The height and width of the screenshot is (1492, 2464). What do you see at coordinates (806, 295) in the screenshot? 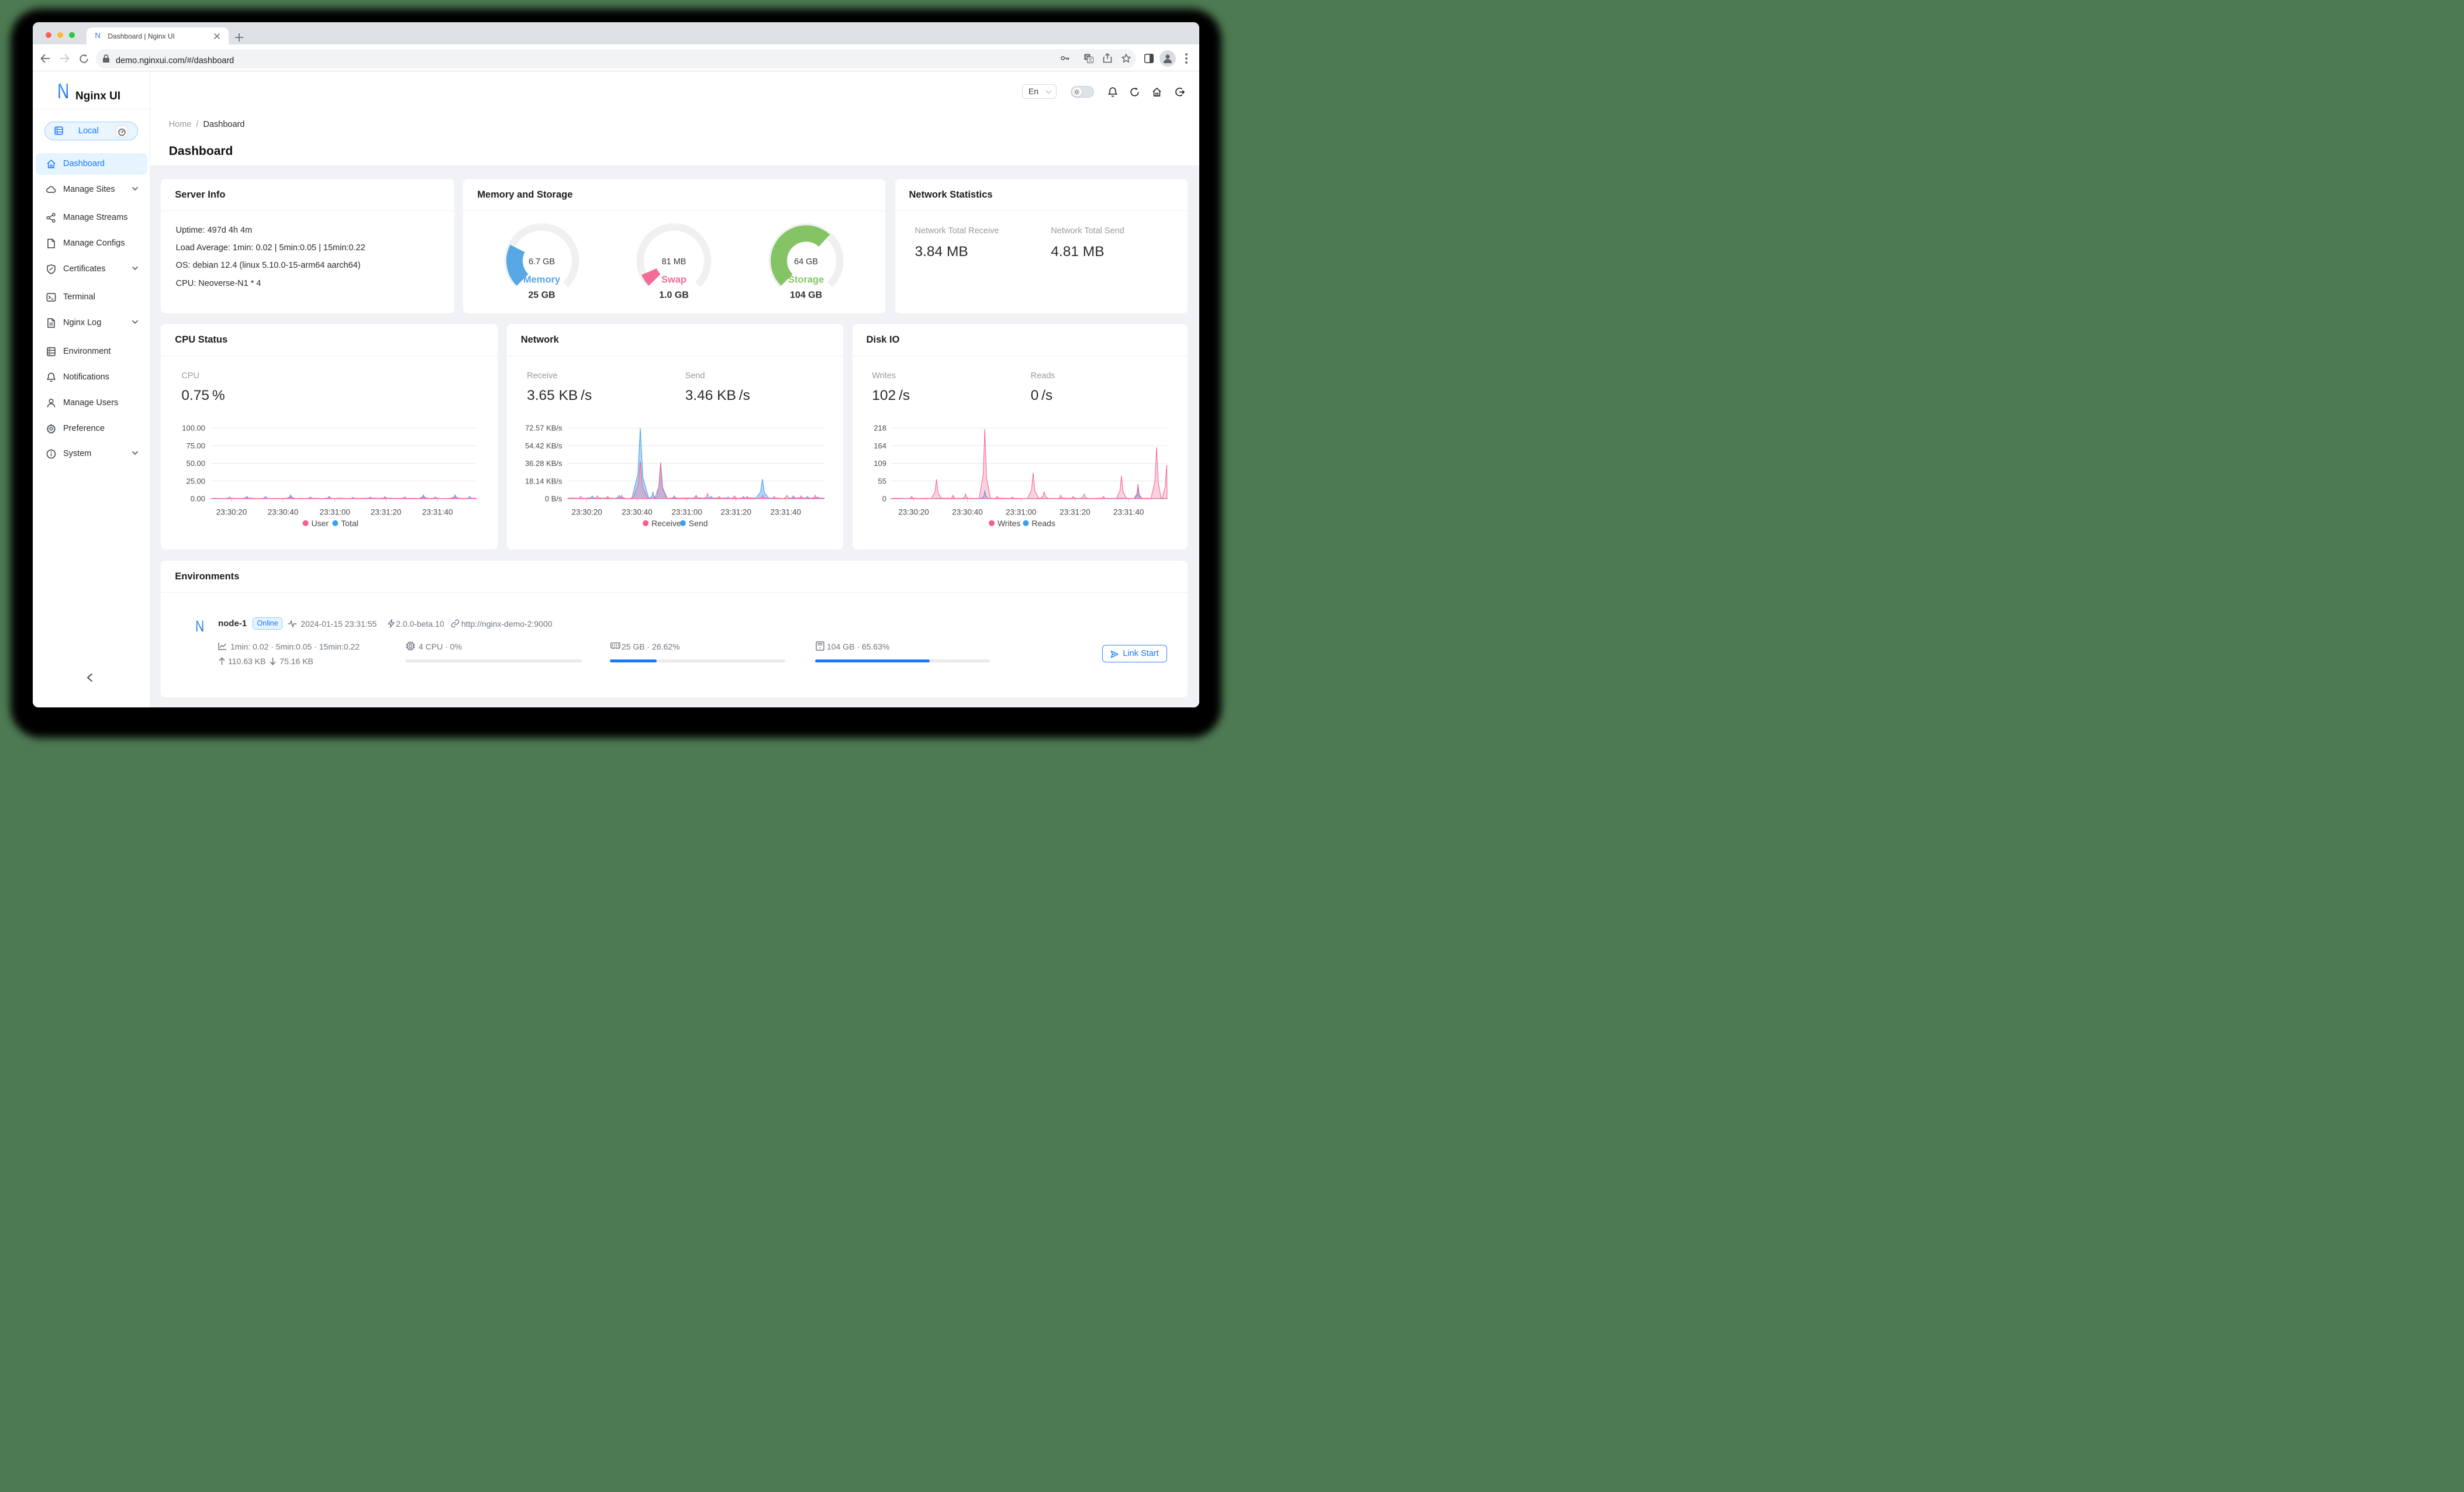
I see `svg-text: 104 GB` at bounding box center [806, 295].